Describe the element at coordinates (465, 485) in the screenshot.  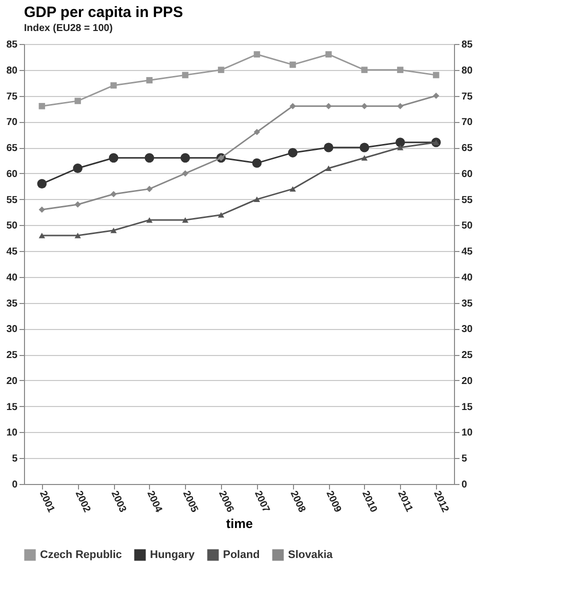
I see `y2-tick-label: 0` at that location.